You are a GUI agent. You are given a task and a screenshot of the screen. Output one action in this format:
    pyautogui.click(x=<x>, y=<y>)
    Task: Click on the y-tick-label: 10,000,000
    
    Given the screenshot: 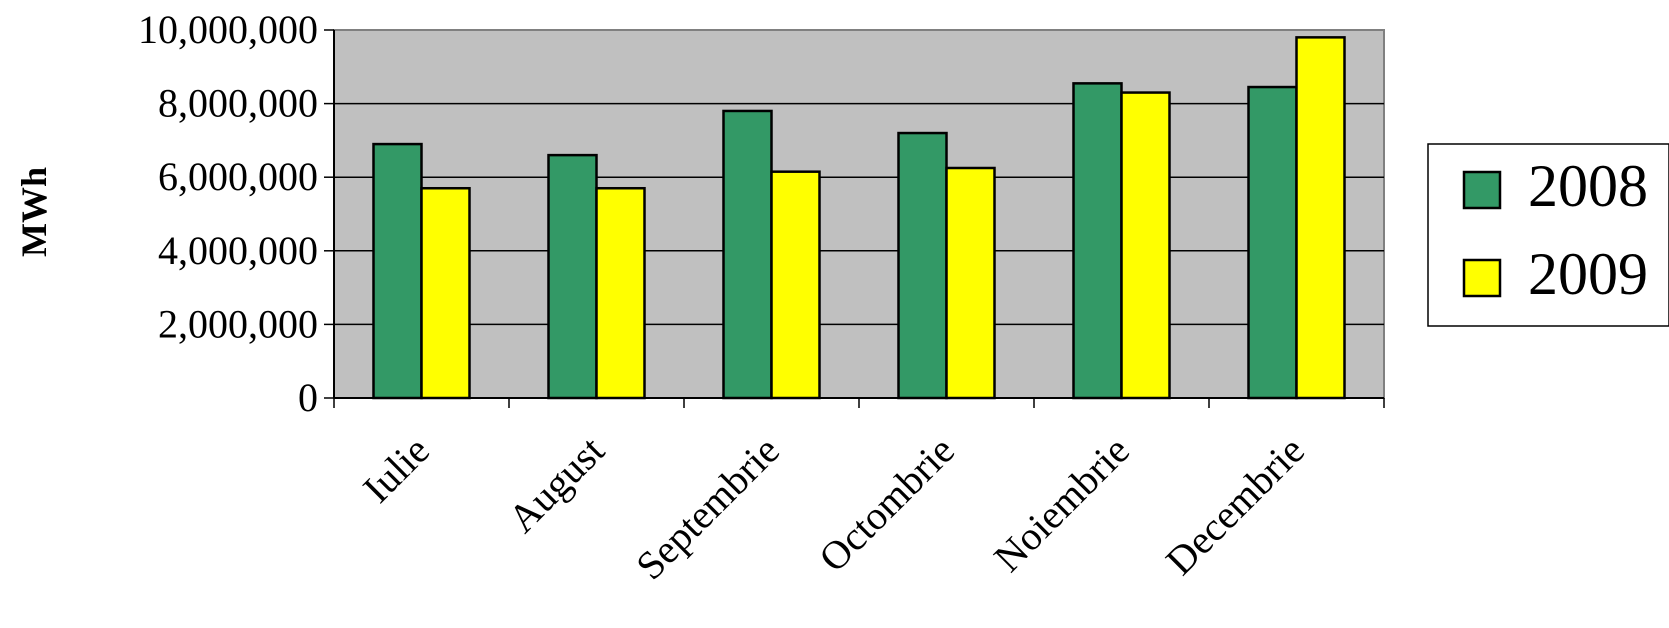 What is the action you would take?
    pyautogui.click(x=228, y=29)
    